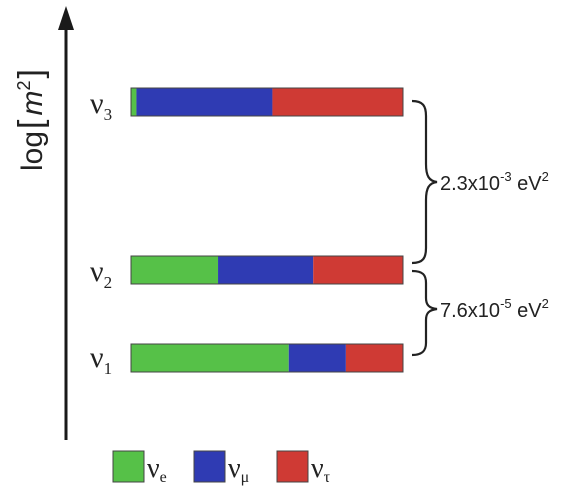  Describe the element at coordinates (209, 466) in the screenshot. I see `legend-swatch-nu-mu` at that location.